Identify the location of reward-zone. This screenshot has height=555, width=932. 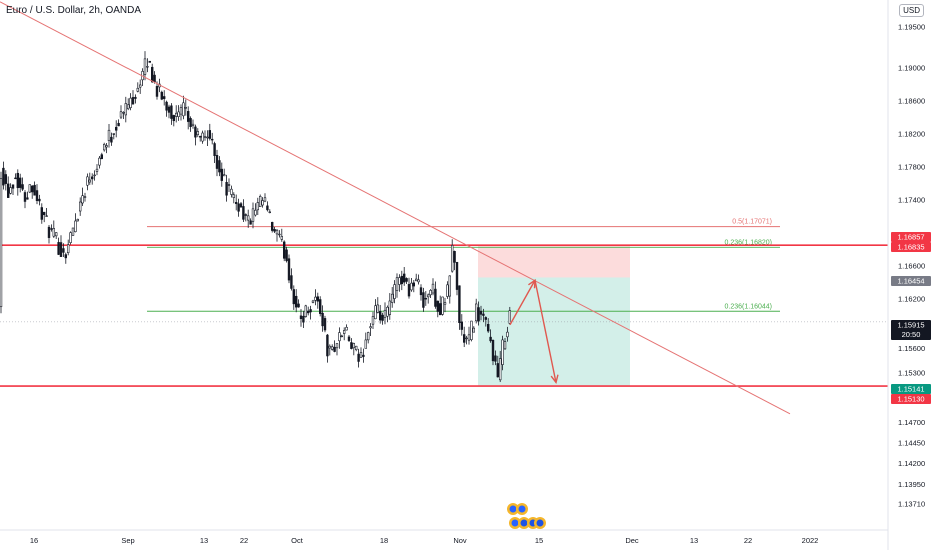
(554, 331).